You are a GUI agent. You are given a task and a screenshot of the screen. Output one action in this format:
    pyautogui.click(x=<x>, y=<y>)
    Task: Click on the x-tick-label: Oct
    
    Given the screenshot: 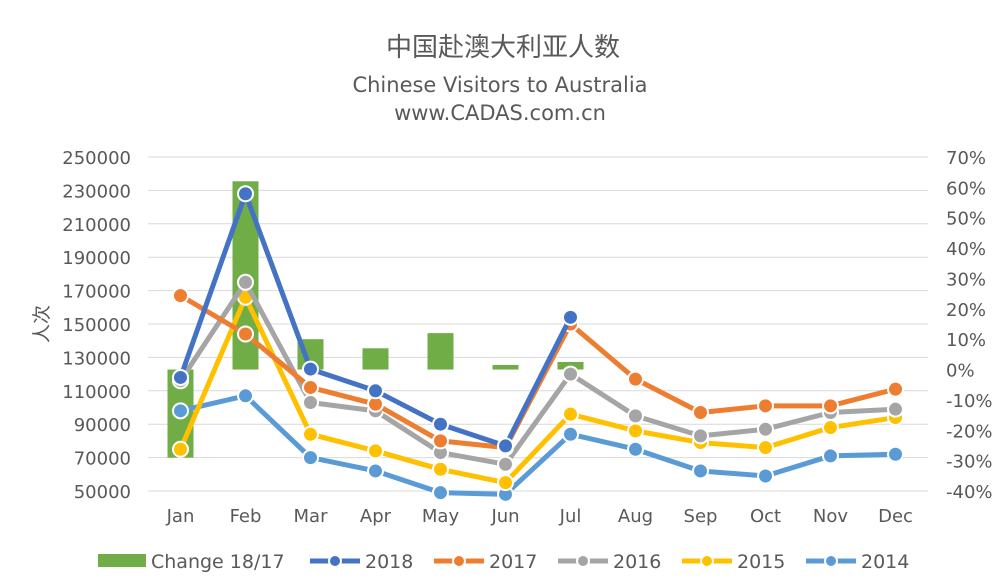 What is the action you would take?
    pyautogui.click(x=765, y=516)
    